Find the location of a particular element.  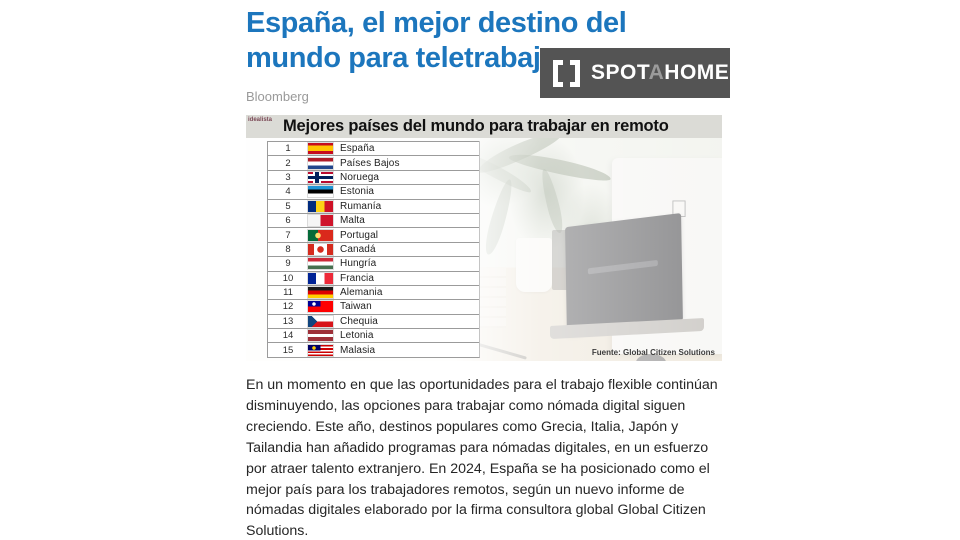

country-name: Países Bajos is located at coordinates (370, 163).